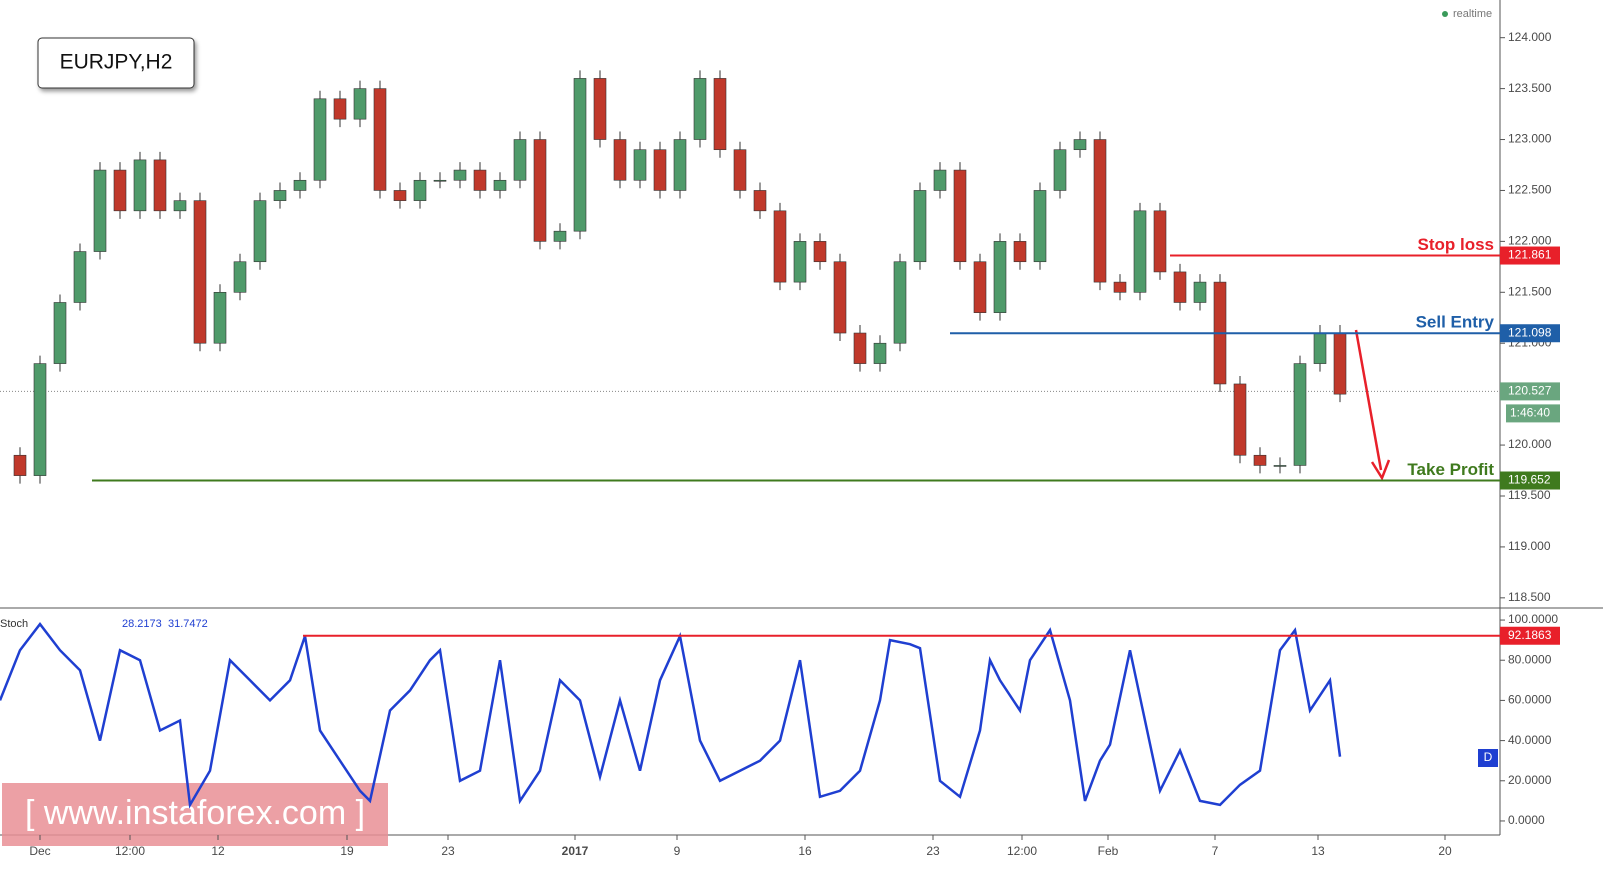 Image resolution: width=1603 pixels, height=869 pixels. Describe the element at coordinates (1530, 635) in the screenshot. I see `level-value: 92.1863` at that location.